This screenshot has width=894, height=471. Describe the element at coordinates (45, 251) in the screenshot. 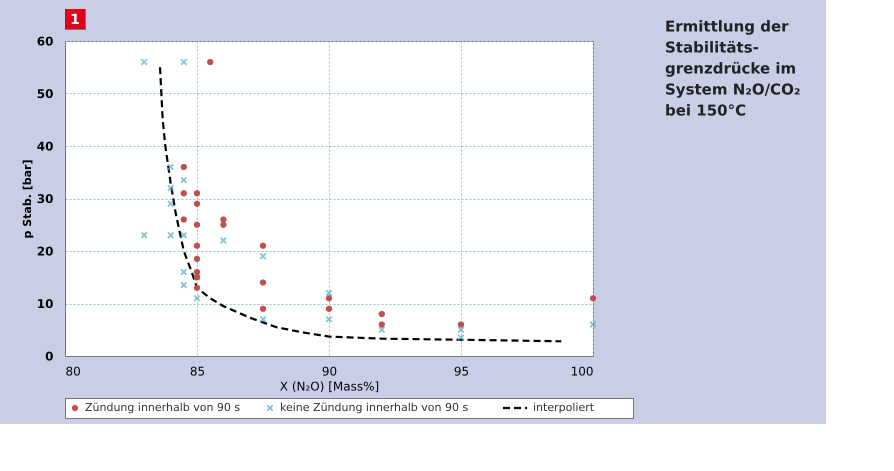

I see `y-tick-label: 20` at that location.